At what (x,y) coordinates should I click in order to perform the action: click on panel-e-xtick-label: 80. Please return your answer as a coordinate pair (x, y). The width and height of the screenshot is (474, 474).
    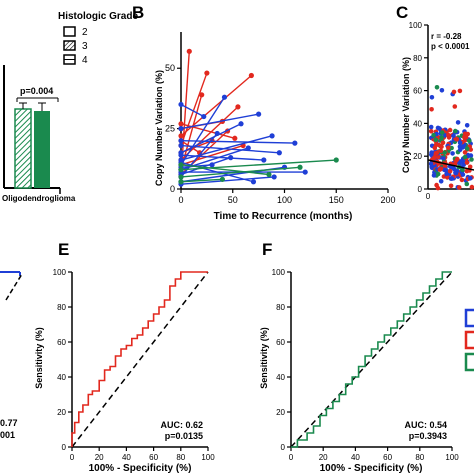
    Looking at the image, I should click on (180, 457).